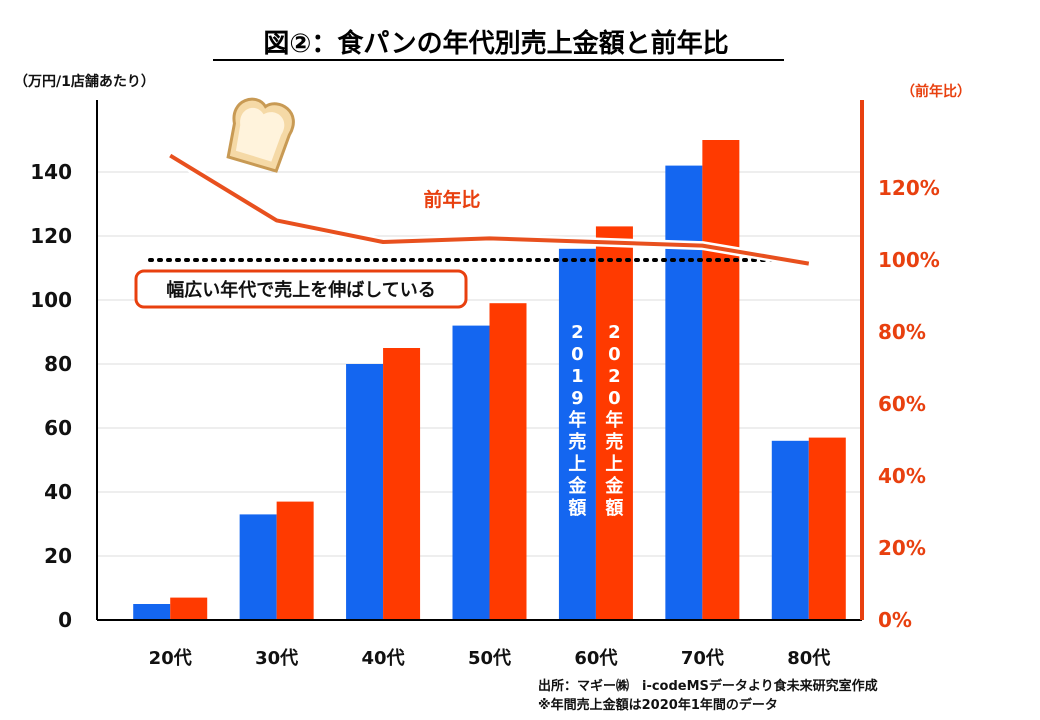 The image size is (1040, 720). Describe the element at coordinates (489, 209) in the screenshot. I see `yoy-line` at that location.